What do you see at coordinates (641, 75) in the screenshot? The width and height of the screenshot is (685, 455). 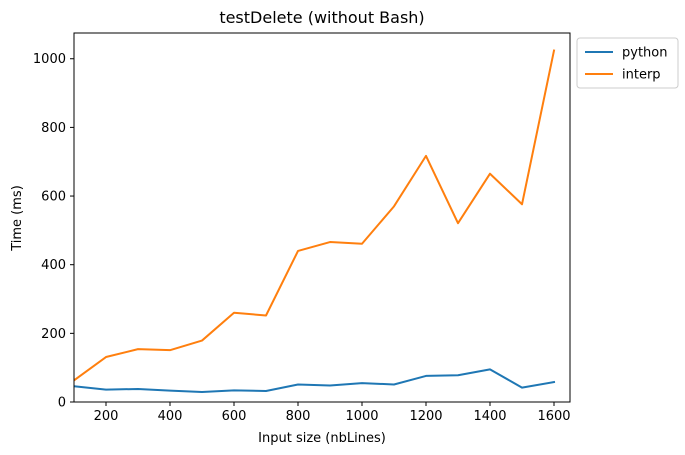 I see `legend-label-interp: interp` at bounding box center [641, 75].